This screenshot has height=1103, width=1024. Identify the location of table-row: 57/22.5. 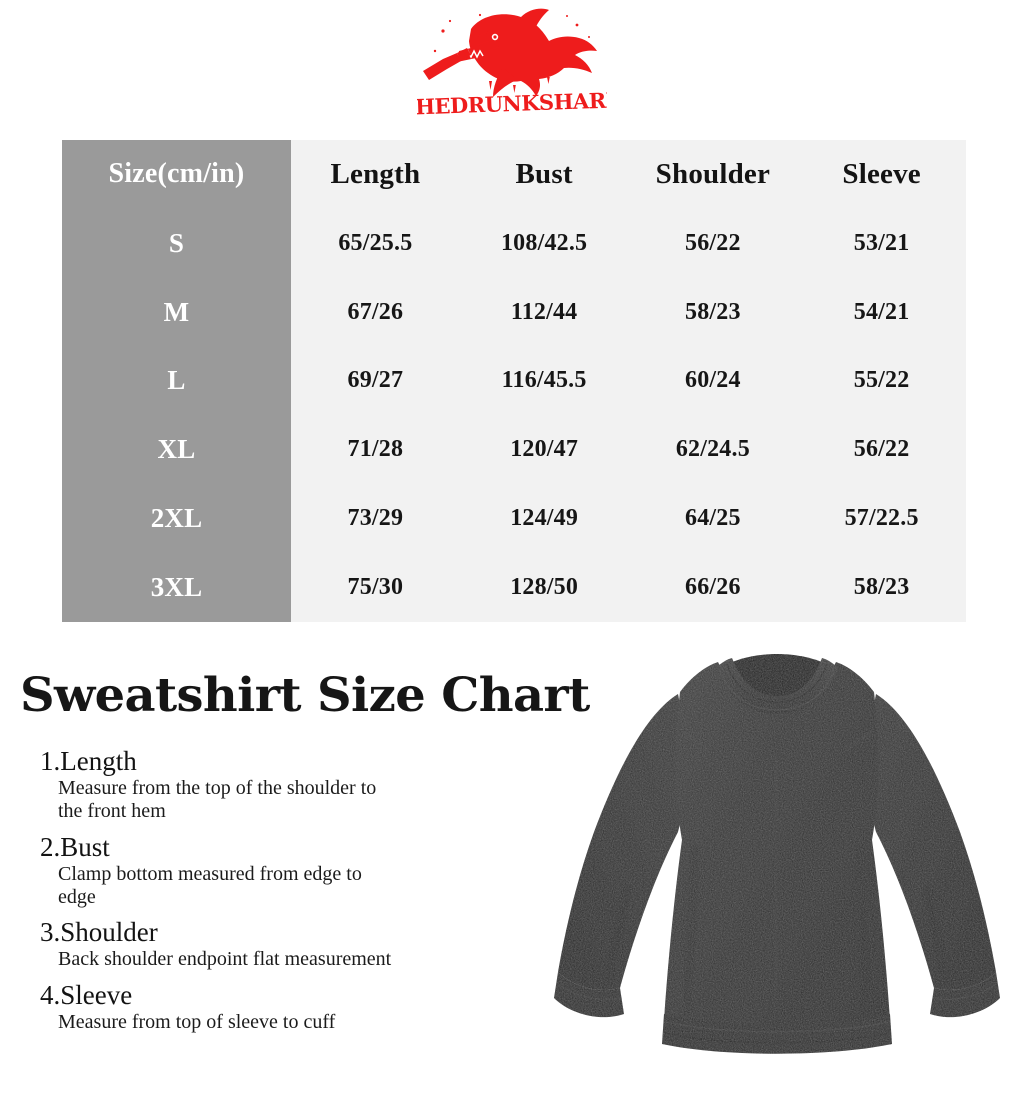
(881, 518).